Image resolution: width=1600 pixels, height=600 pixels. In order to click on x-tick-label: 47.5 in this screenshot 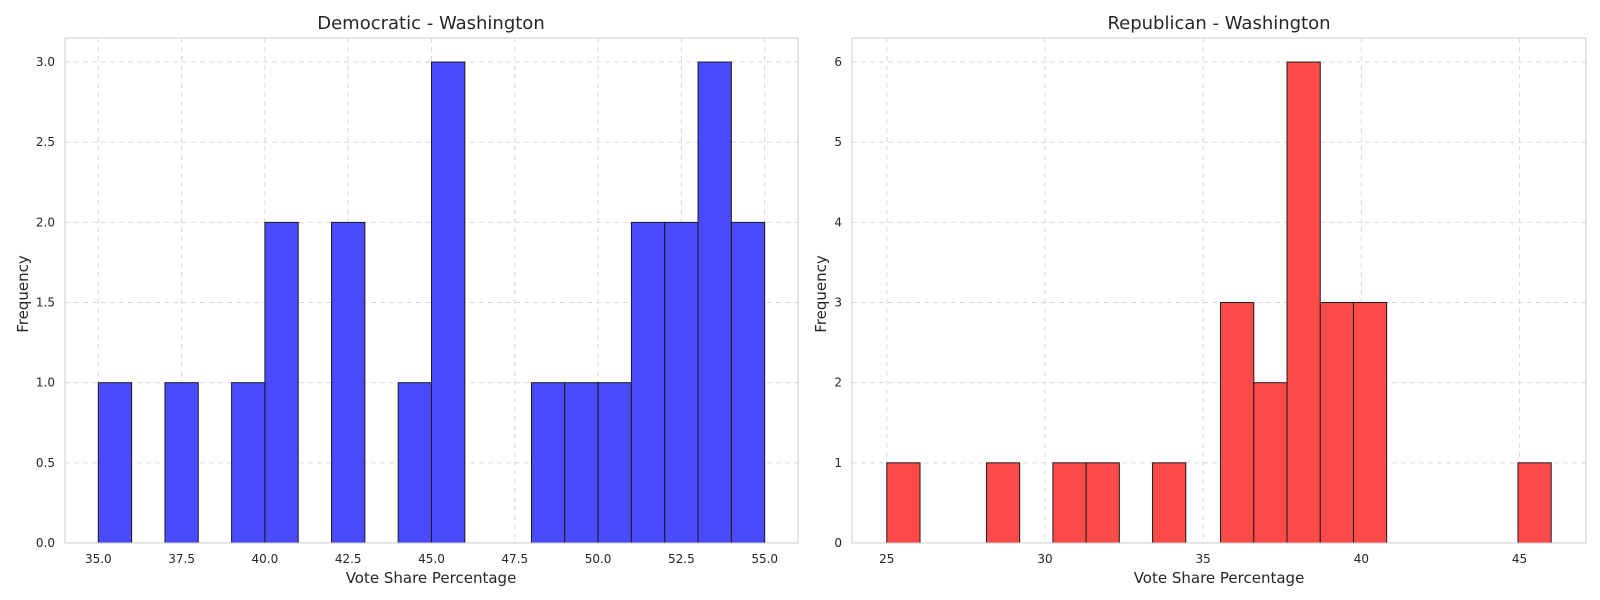, I will do `click(514, 559)`.